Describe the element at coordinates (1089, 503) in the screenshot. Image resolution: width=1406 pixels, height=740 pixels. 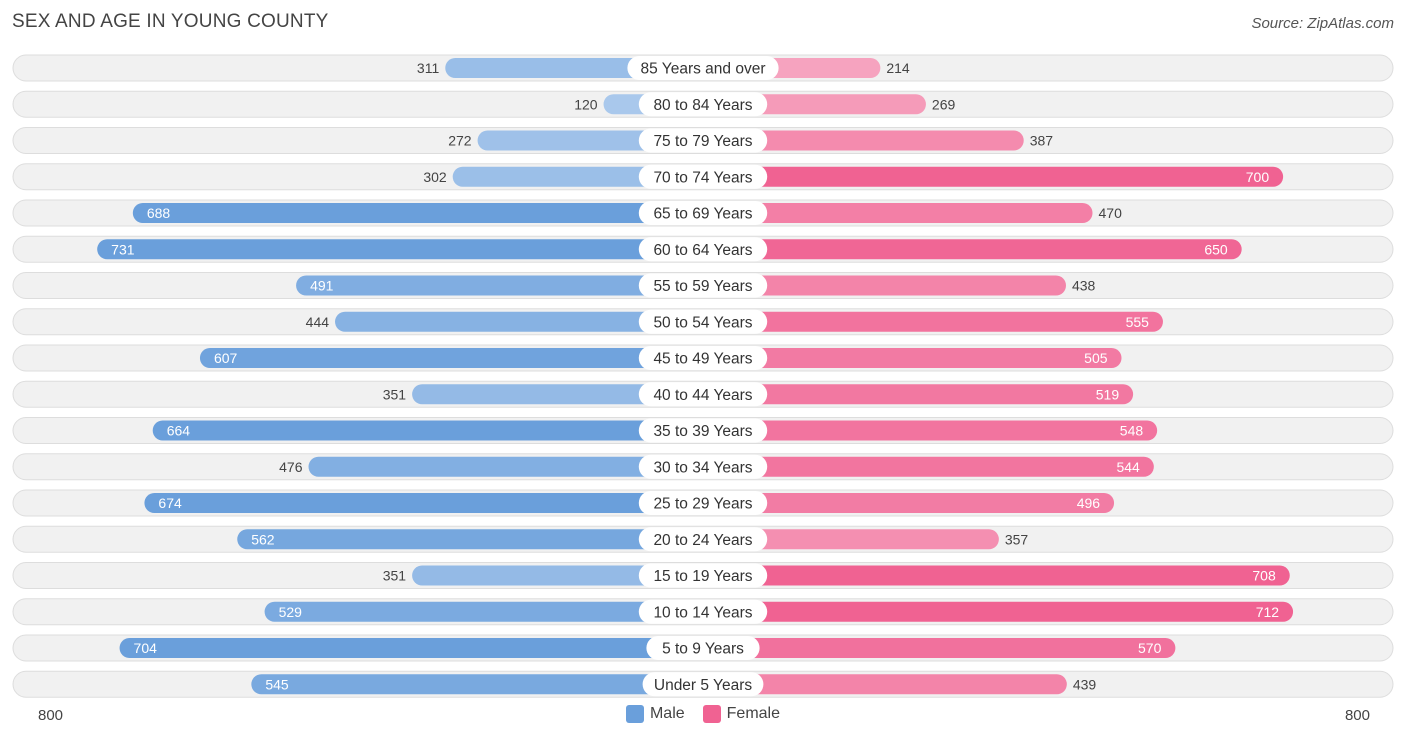
I see `female-value-label: 496` at that location.